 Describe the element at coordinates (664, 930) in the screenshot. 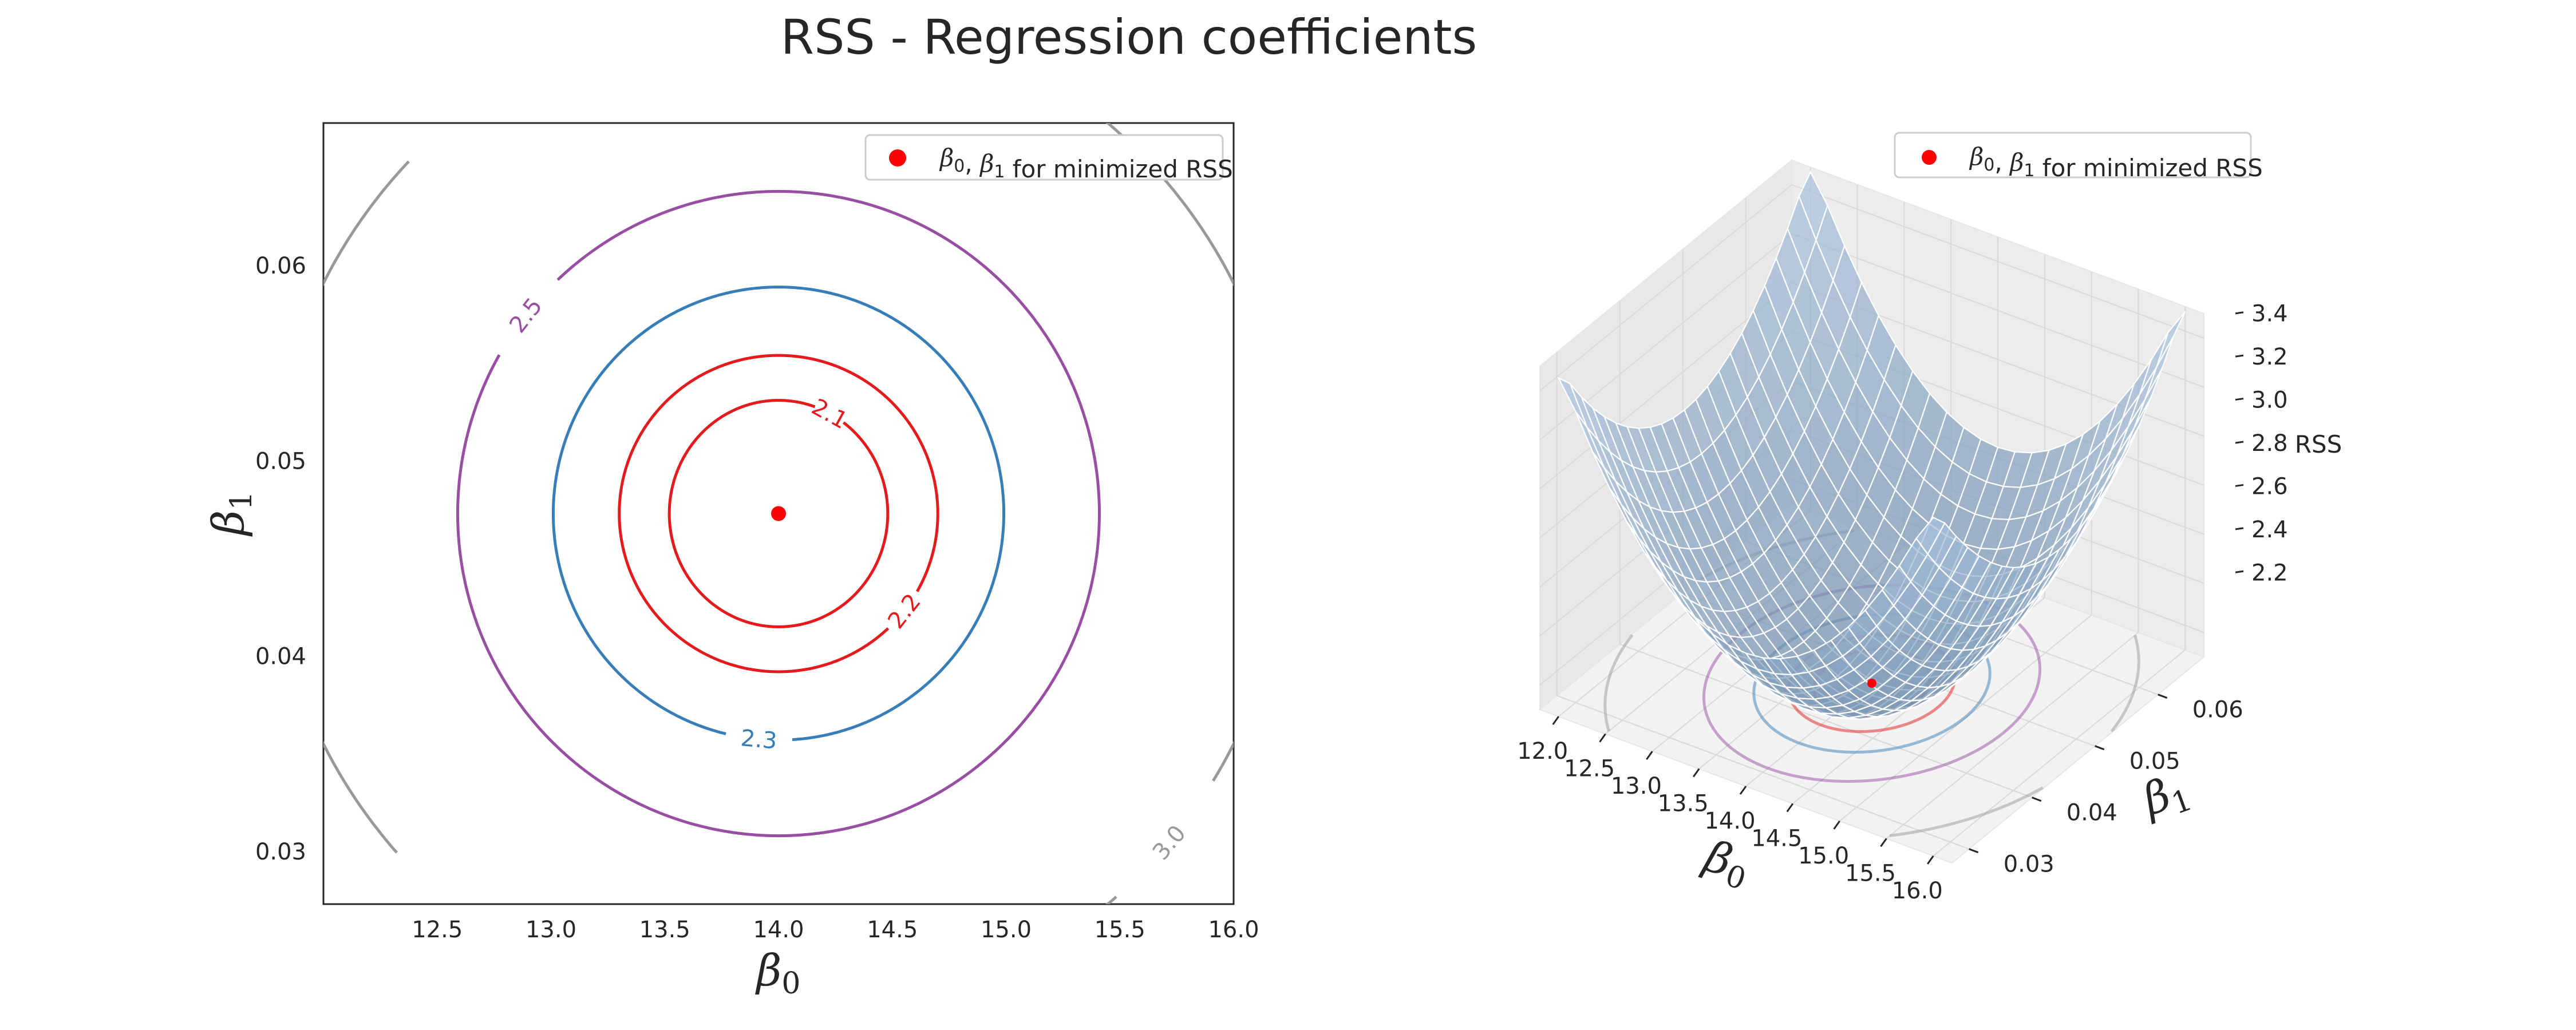

I see `x-tick-label: 13.5` at that location.